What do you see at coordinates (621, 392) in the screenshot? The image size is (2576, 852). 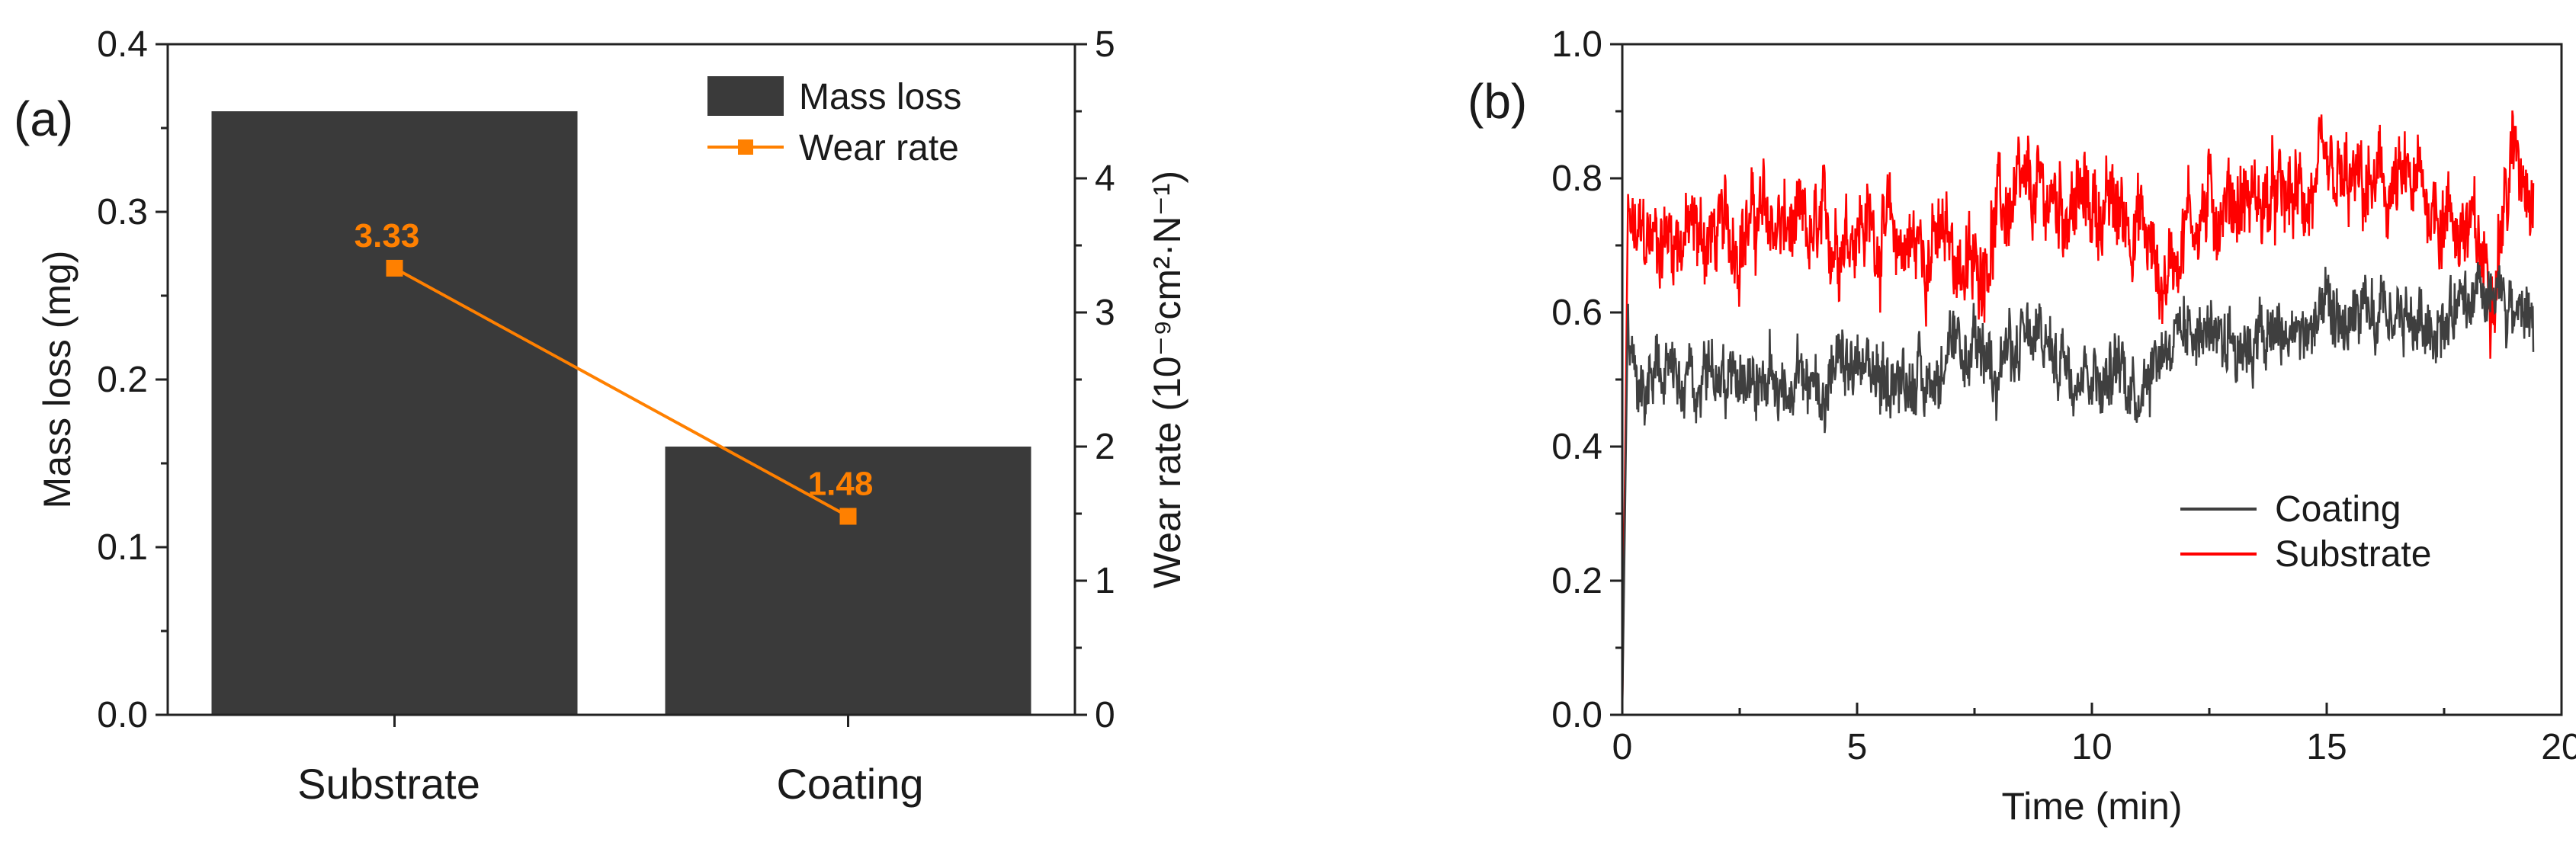 I see `wear-rate-line` at bounding box center [621, 392].